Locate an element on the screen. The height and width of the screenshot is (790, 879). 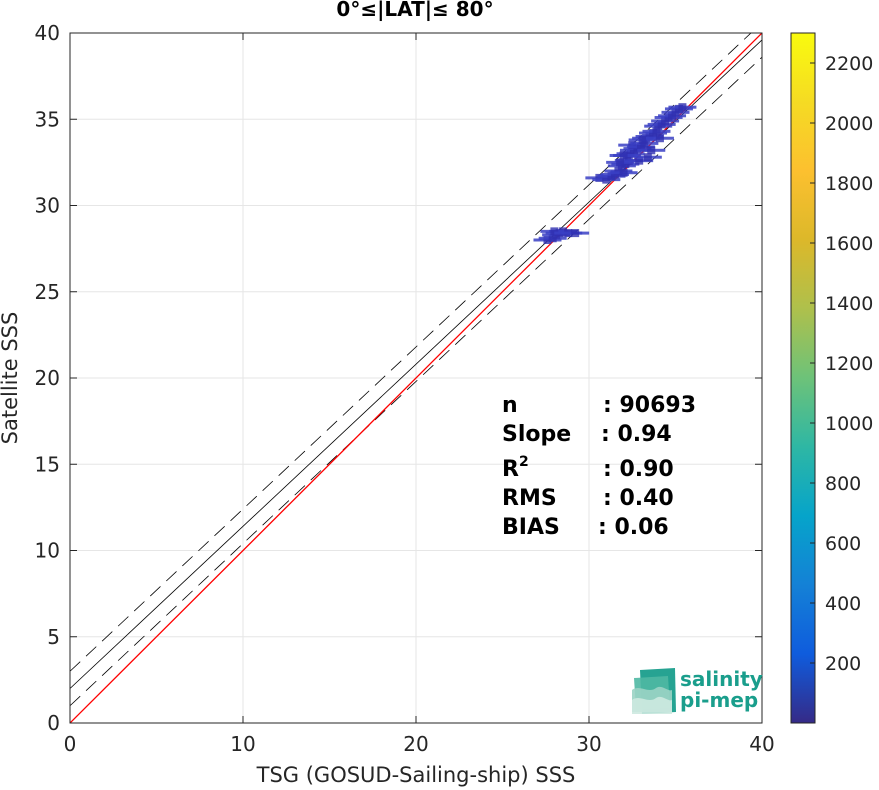
colorbar-tick-label: 1000 is located at coordinates (849, 424).